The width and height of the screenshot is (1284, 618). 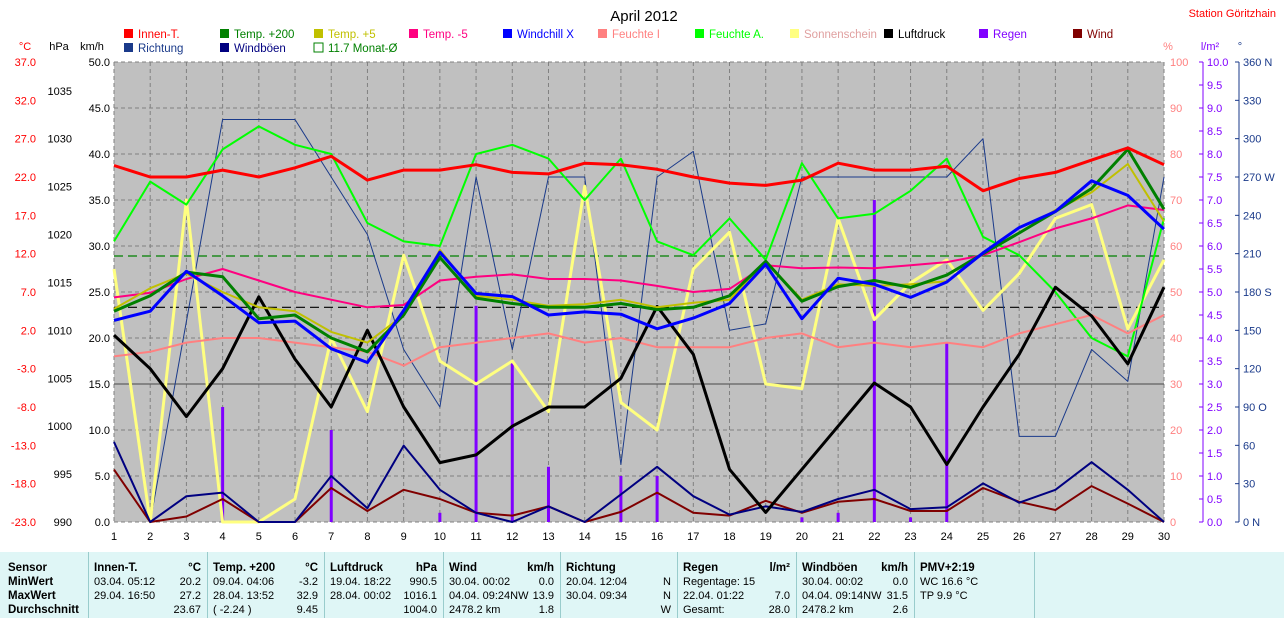 What do you see at coordinates (1251, 523) in the screenshot?
I see `direction-tick-label: 0 N` at bounding box center [1251, 523].